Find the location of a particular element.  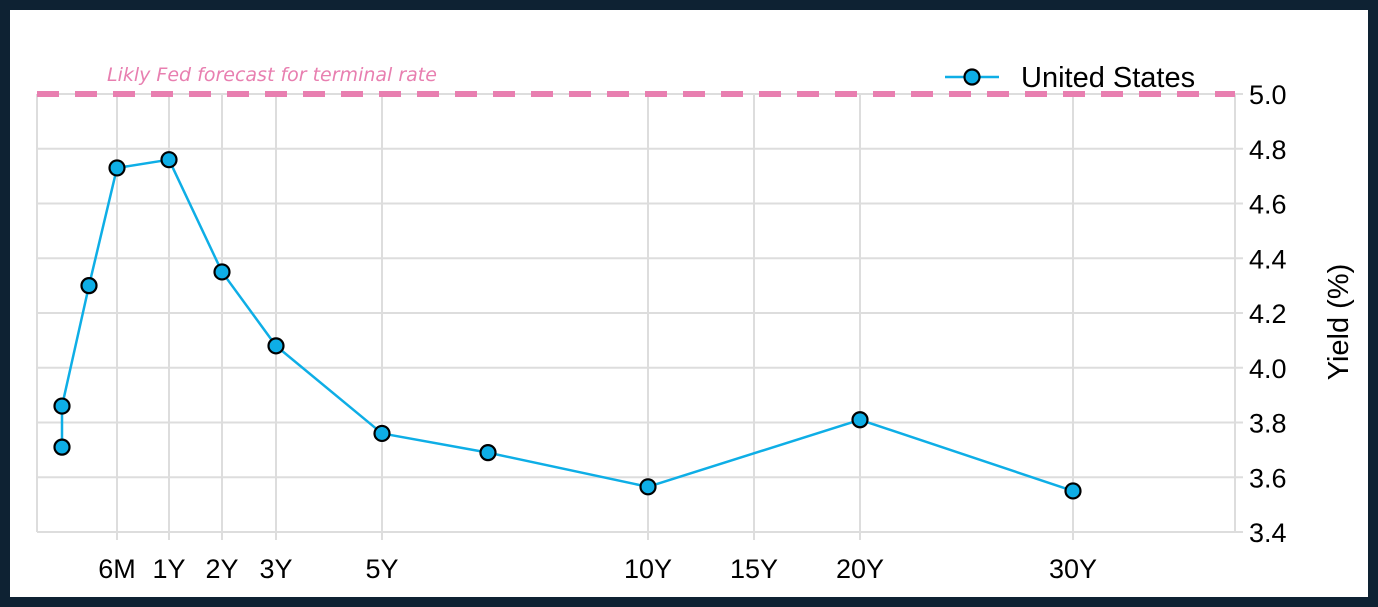

x-tick-label: 3Y is located at coordinates (275, 569).